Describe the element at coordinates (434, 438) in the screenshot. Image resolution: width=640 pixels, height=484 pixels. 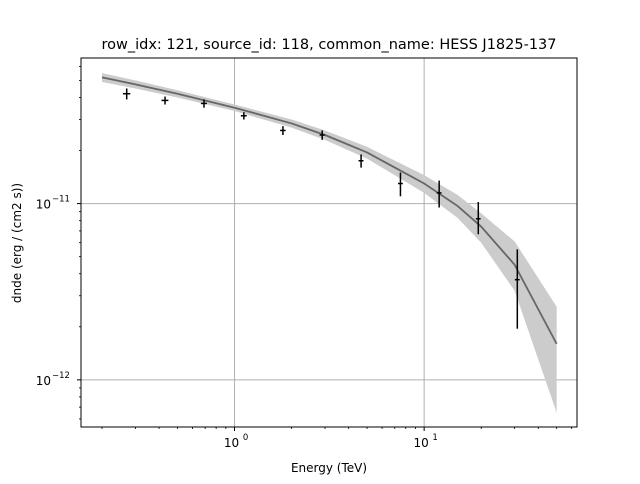
I see `x-tick-label-exp-1: 1` at that location.